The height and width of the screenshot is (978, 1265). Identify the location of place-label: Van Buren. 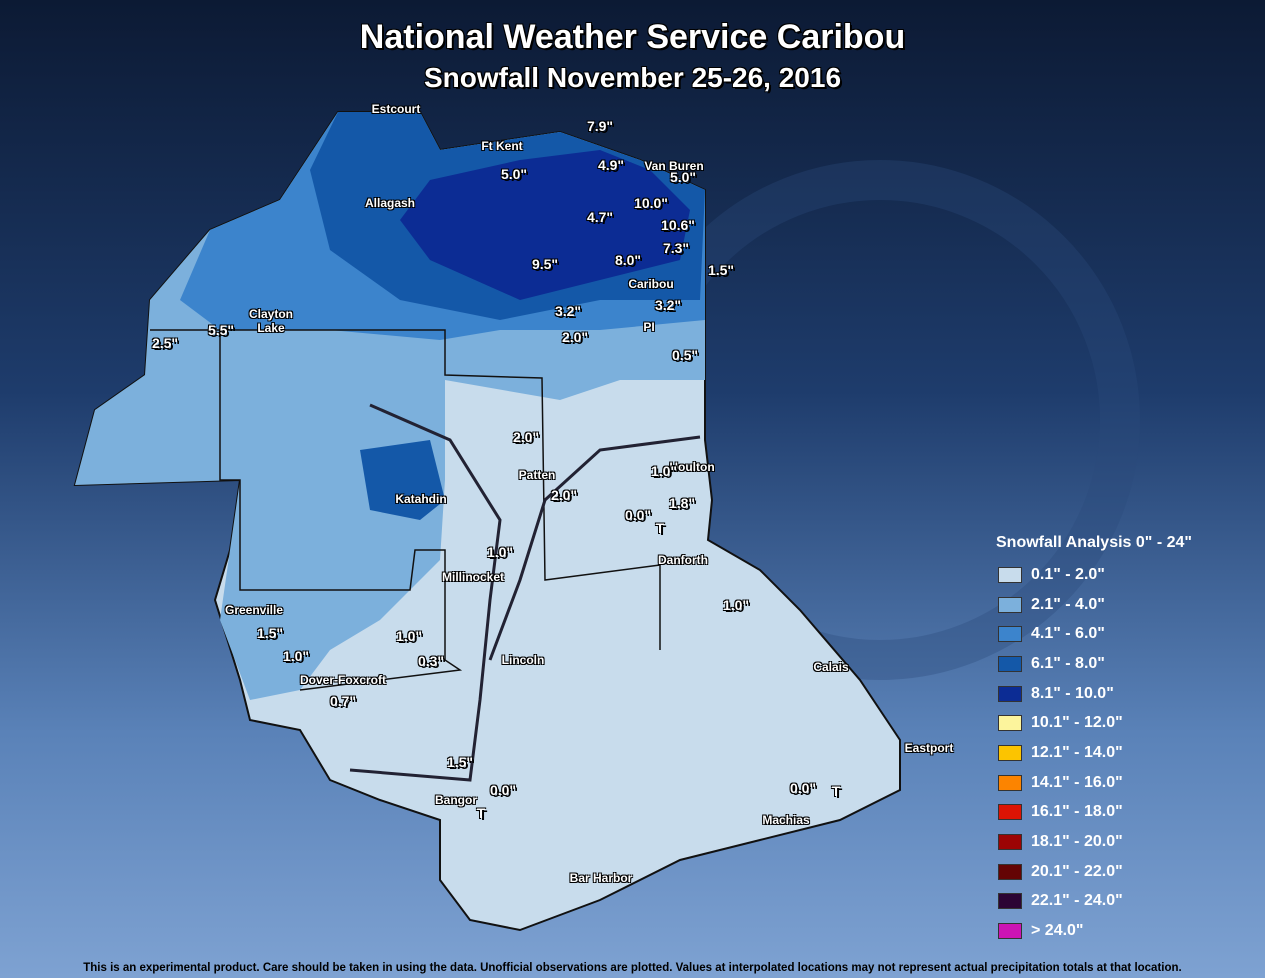
(674, 166).